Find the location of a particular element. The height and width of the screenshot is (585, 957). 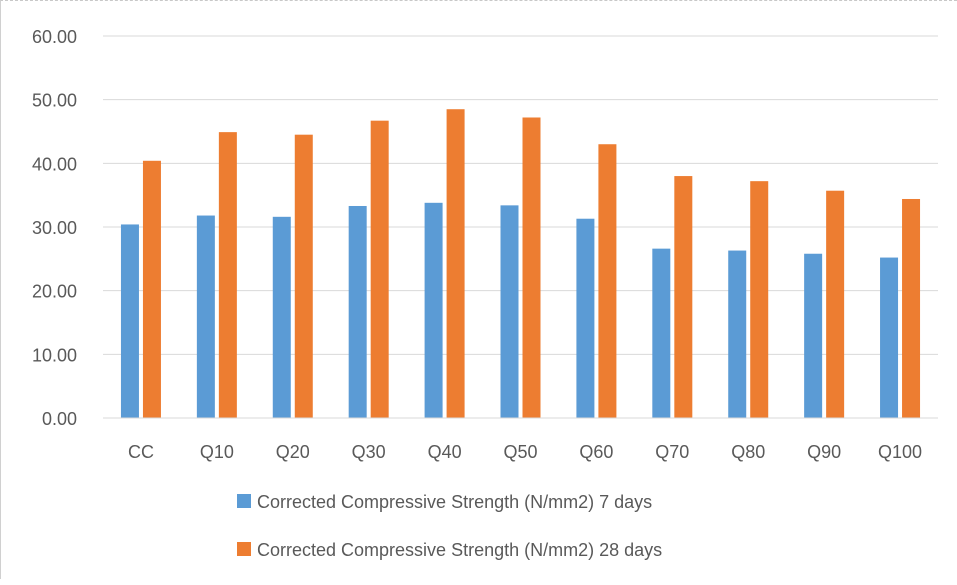

x-tick-label: Q40 is located at coordinates (445, 452).